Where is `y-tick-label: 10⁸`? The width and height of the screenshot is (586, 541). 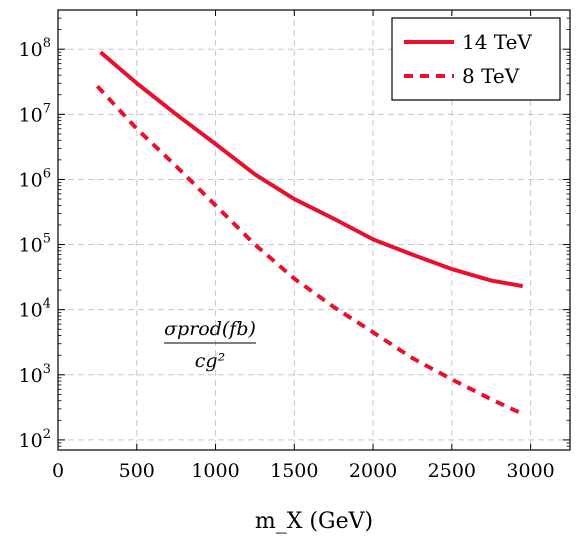
y-tick-label: 10⁸ is located at coordinates (35, 48).